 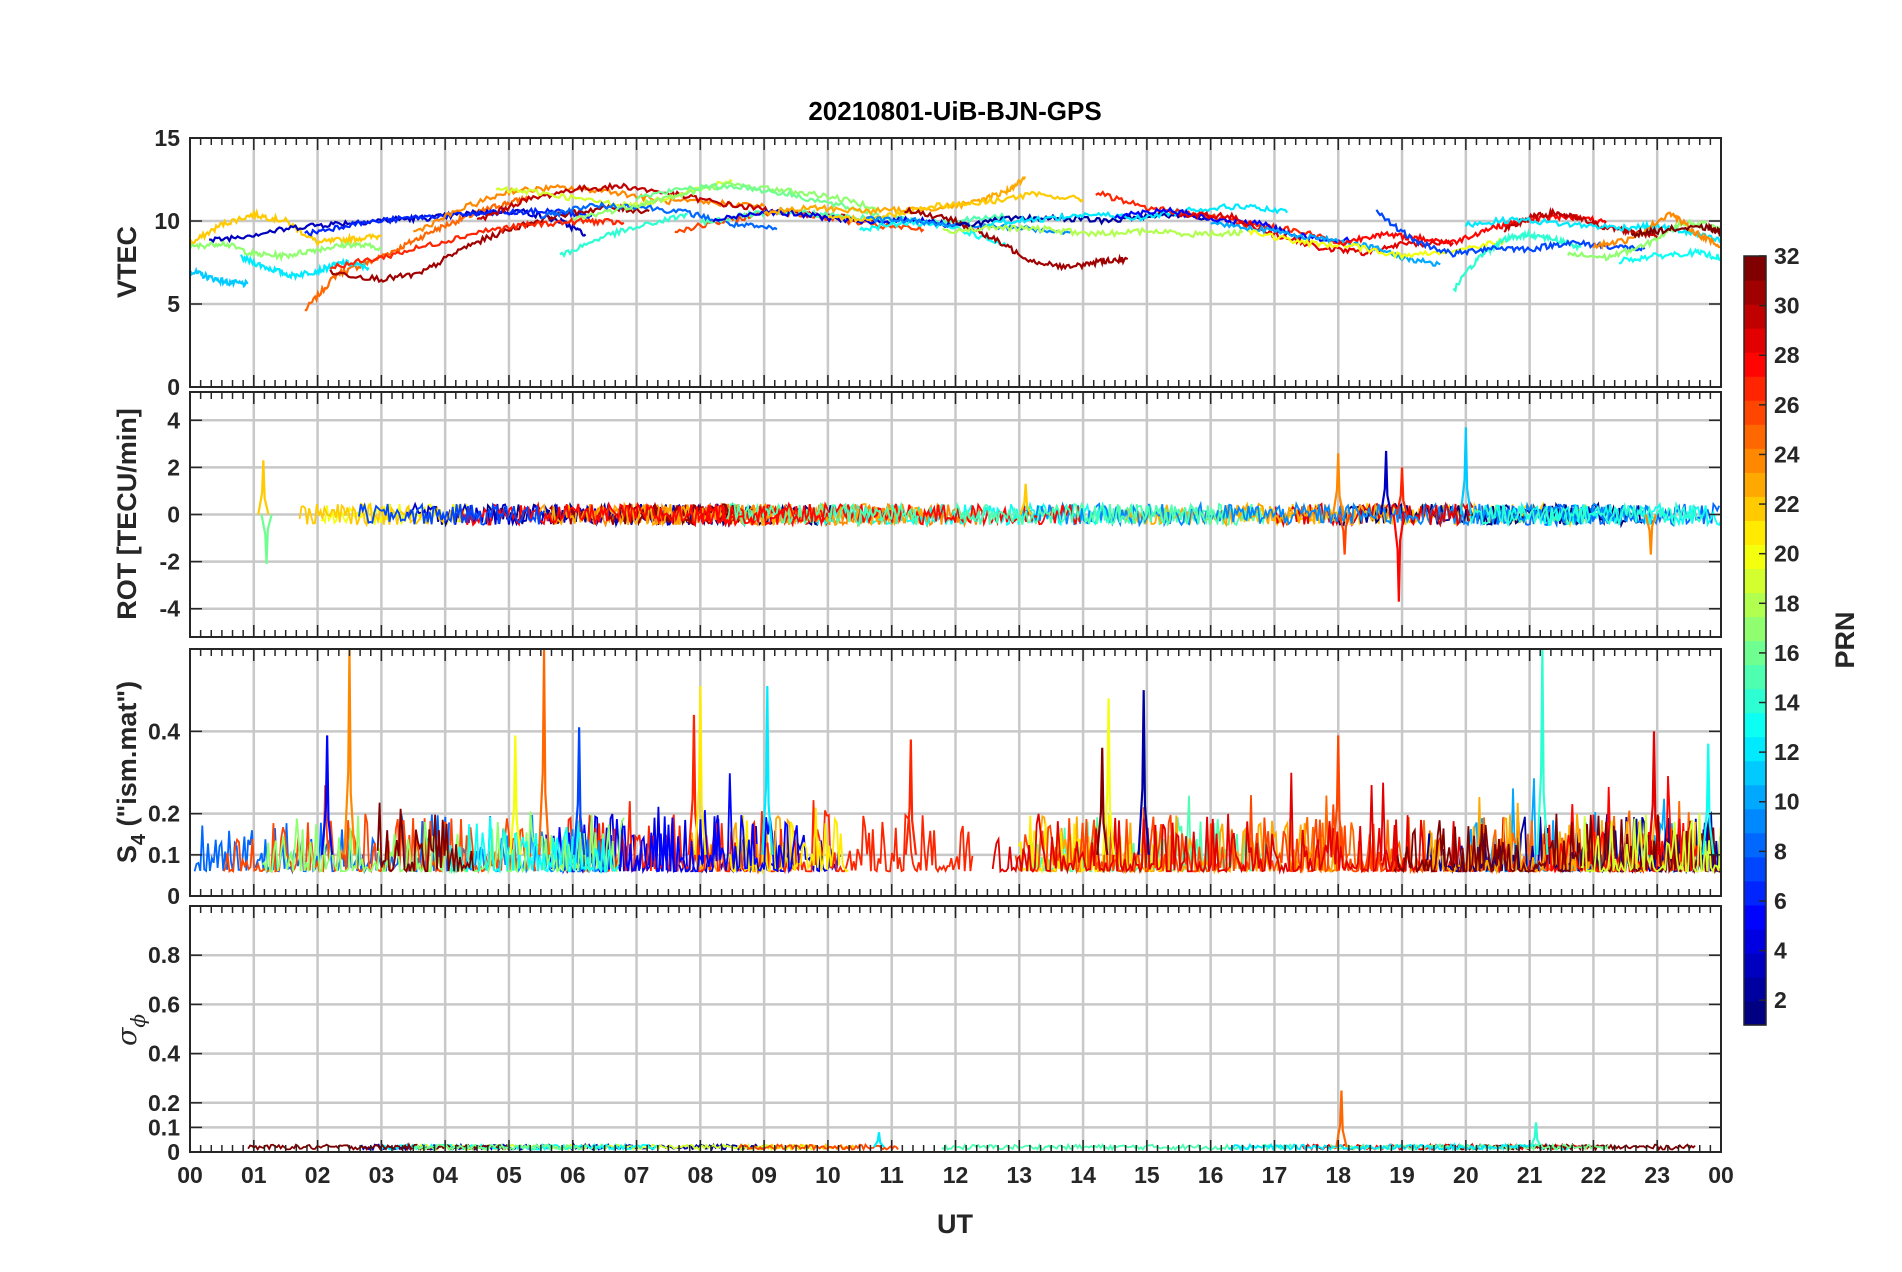 I want to click on sigma_phi-trace, so click(x=499, y=1147).